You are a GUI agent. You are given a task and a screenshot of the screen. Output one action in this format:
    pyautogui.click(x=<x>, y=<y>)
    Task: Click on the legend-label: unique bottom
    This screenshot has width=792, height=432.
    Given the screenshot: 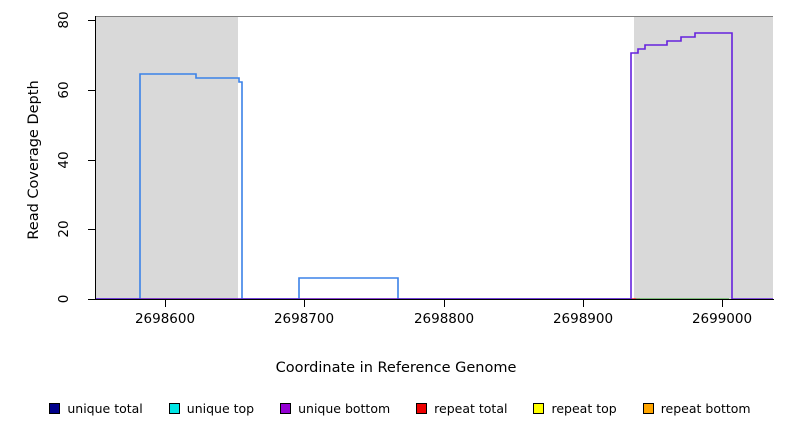 What is the action you would take?
    pyautogui.click(x=344, y=408)
    